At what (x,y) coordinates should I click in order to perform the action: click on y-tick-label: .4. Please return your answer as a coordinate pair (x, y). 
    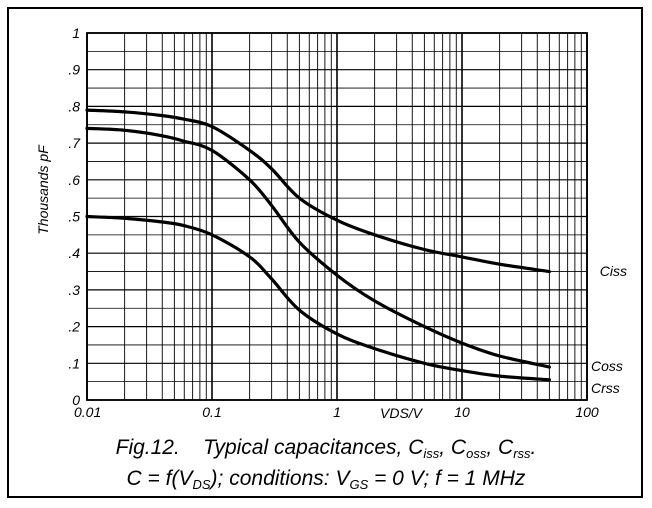
    Looking at the image, I should click on (74, 253).